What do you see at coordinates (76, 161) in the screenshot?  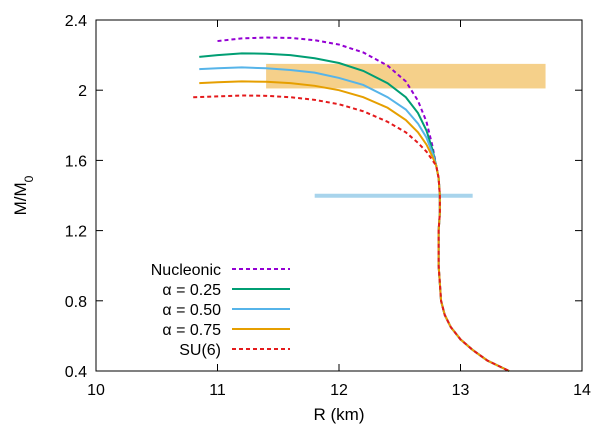 I see `y-tick-label: 1.6` at bounding box center [76, 161].